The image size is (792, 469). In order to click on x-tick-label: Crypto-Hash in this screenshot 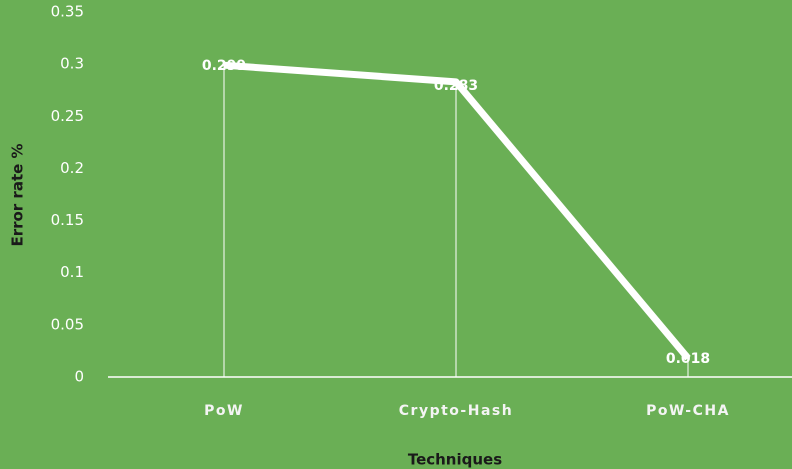, I will do `click(456, 411)`.